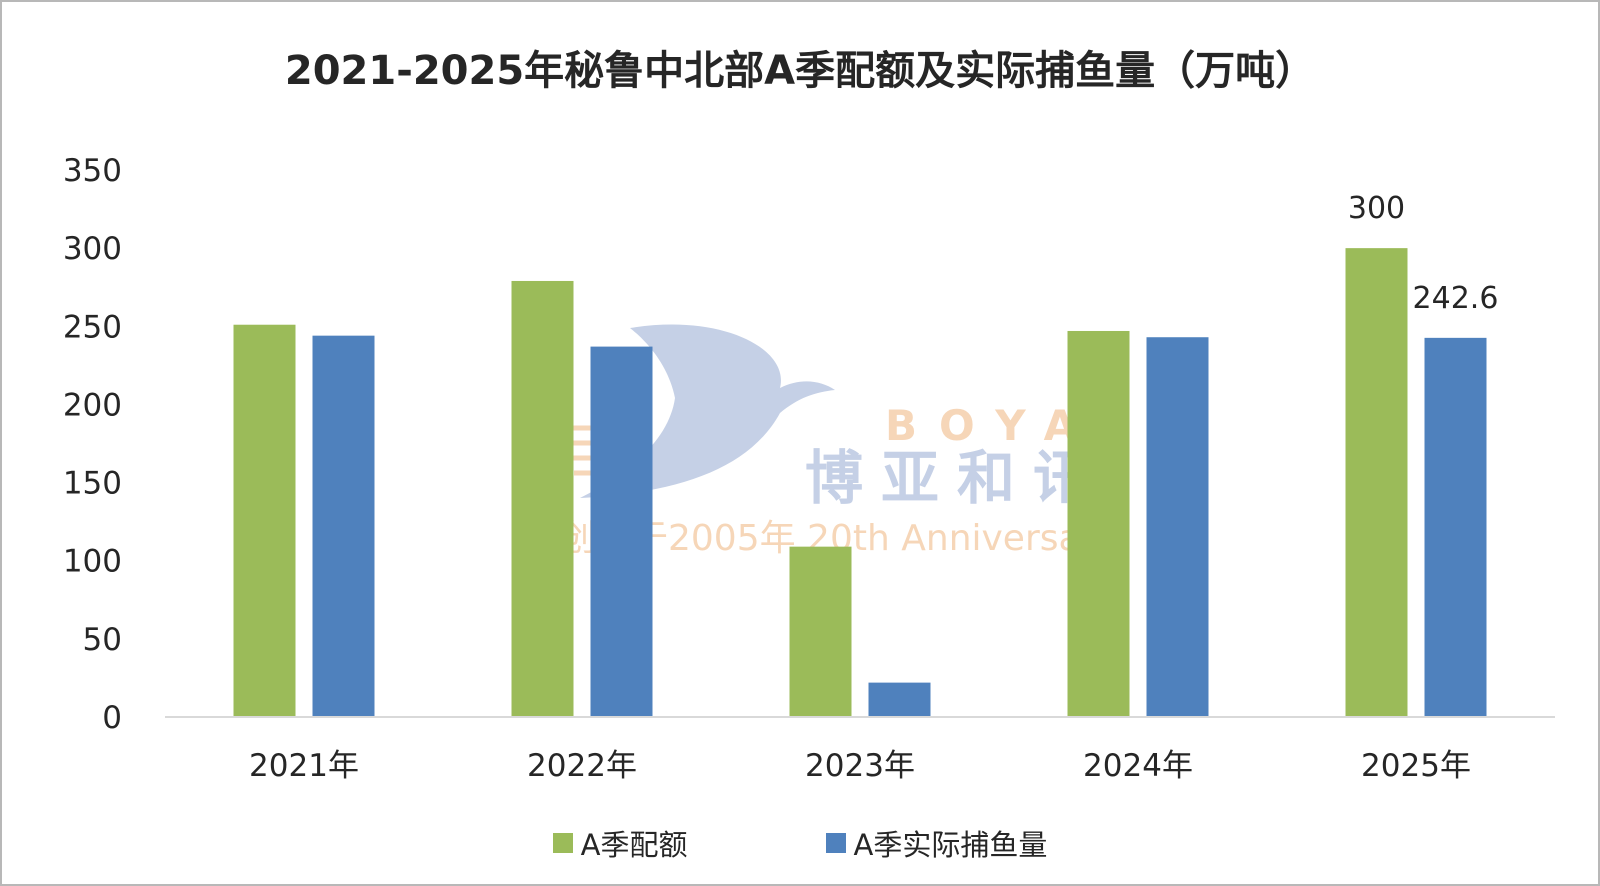  I want to click on y-tick-label: 50, so click(102, 640).